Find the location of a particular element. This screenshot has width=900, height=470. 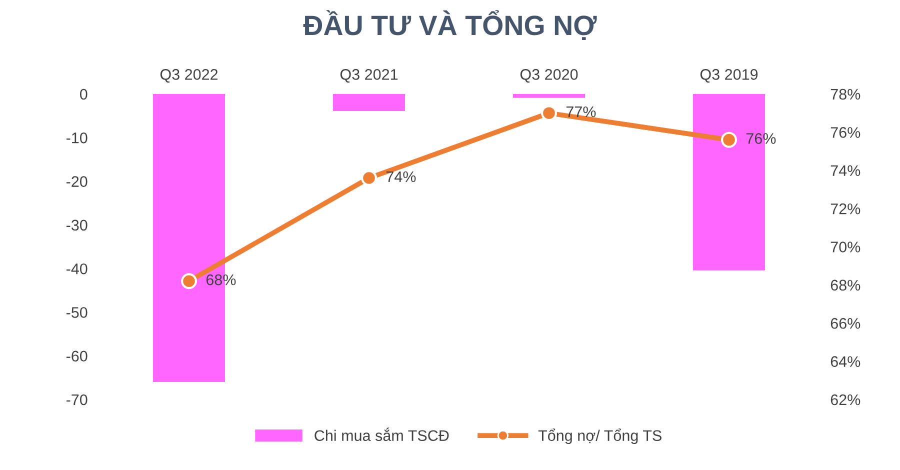

chart-title: ĐẦU TƯ VÀ TỔNG NỢ is located at coordinates (450, 25).